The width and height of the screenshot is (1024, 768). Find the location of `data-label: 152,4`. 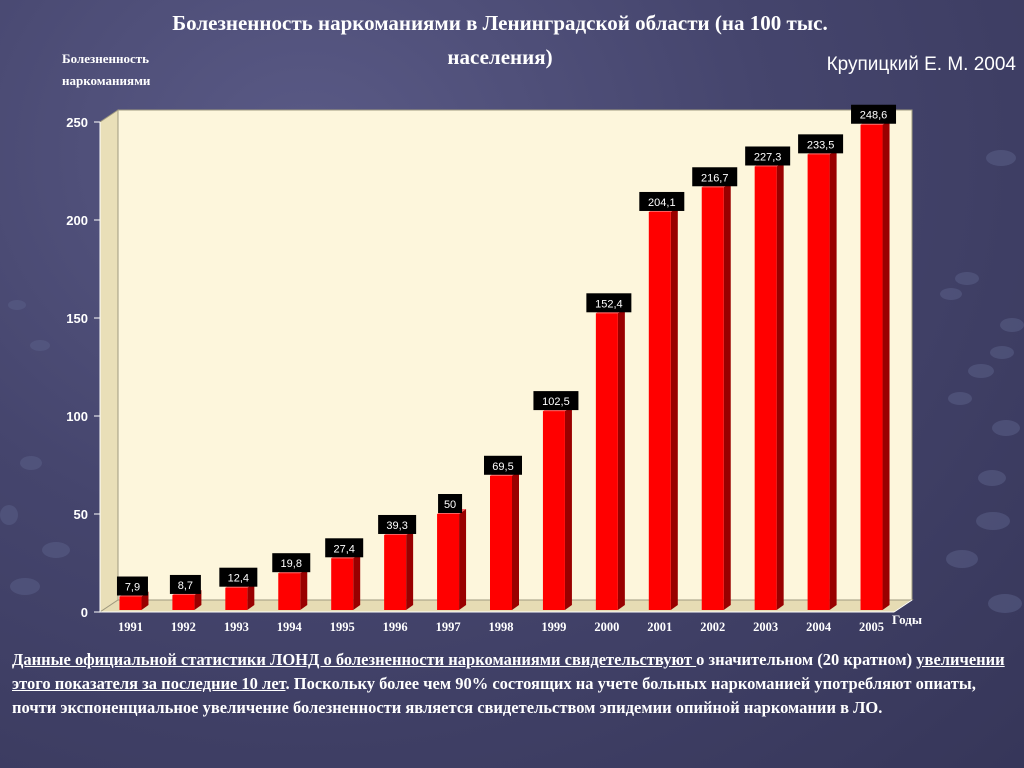

data-label: 152,4 is located at coordinates (609, 304).